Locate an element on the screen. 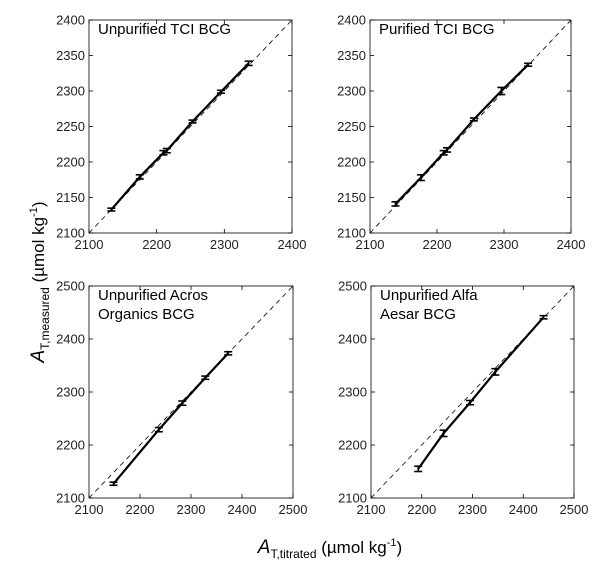  panel-title: Purified TCI BCG is located at coordinates (437, 29).